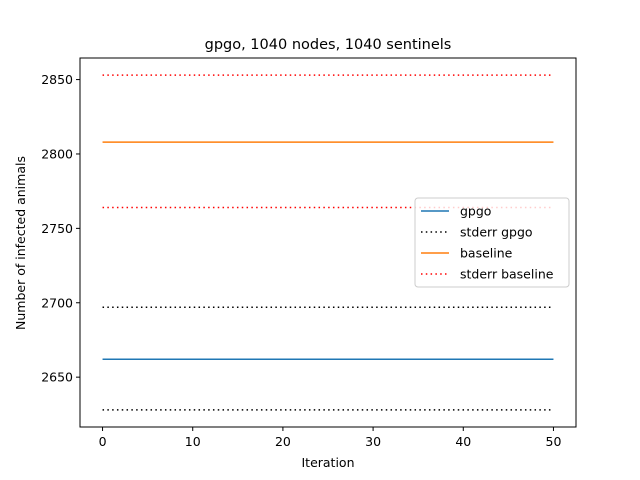 Image resolution: width=640 pixels, height=480 pixels. Describe the element at coordinates (486, 253) in the screenshot. I see `legend-label: baseline` at that location.